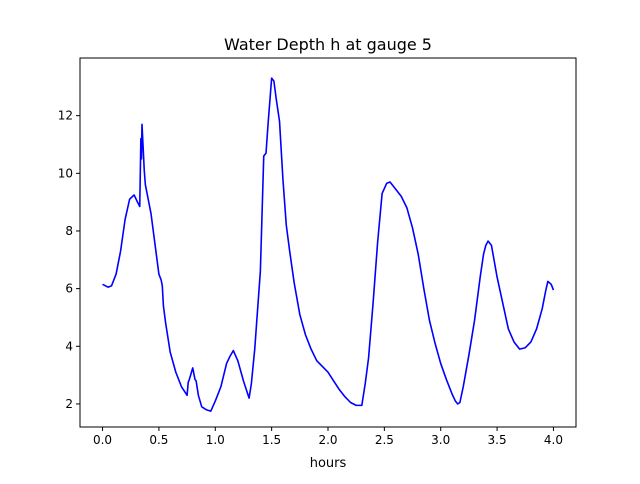 The width and height of the screenshot is (640, 484). What do you see at coordinates (440, 440) in the screenshot?
I see `x-tick-label: 3.0` at bounding box center [440, 440].